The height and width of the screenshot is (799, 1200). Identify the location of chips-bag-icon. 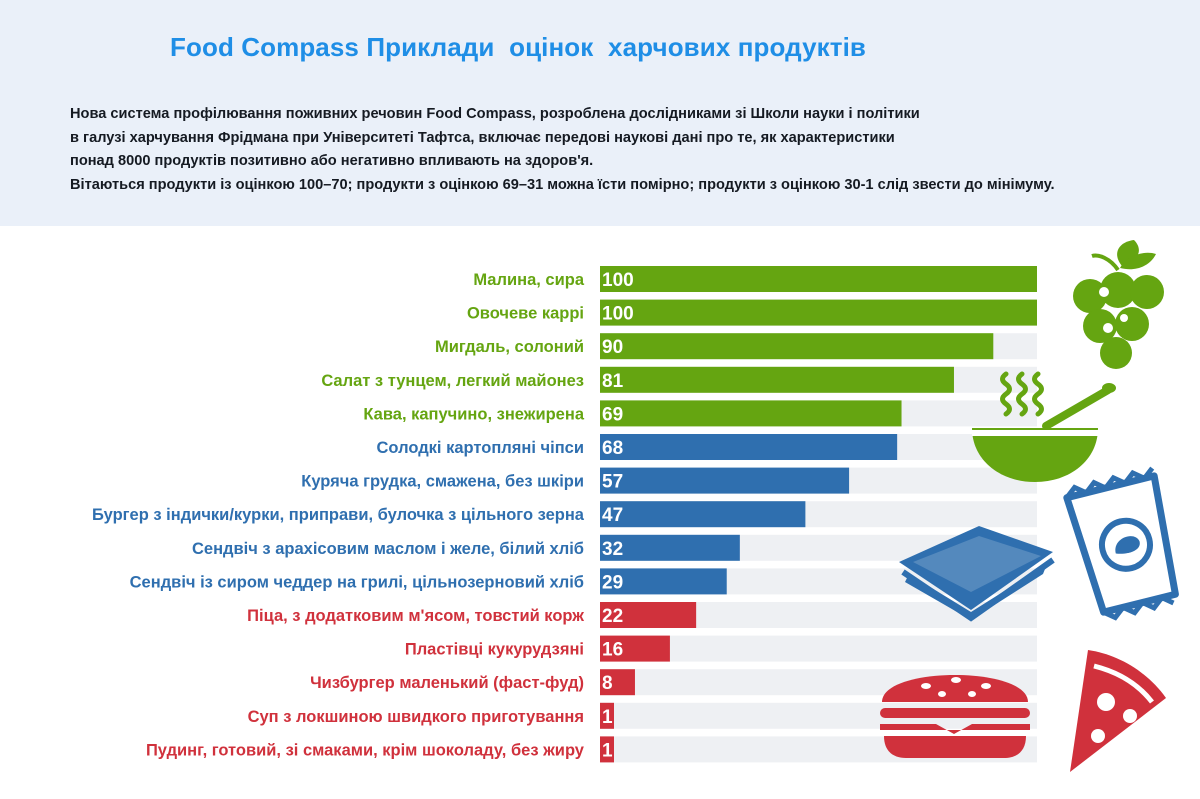
(1121, 543).